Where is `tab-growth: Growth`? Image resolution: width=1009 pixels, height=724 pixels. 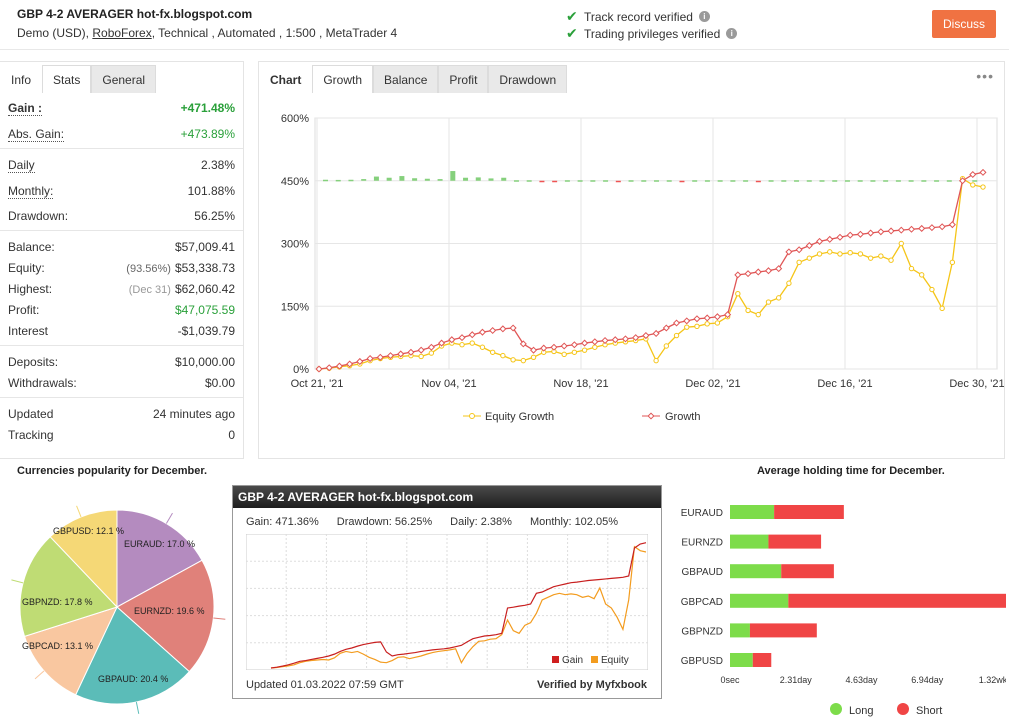 tab-growth: Growth is located at coordinates (343, 79).